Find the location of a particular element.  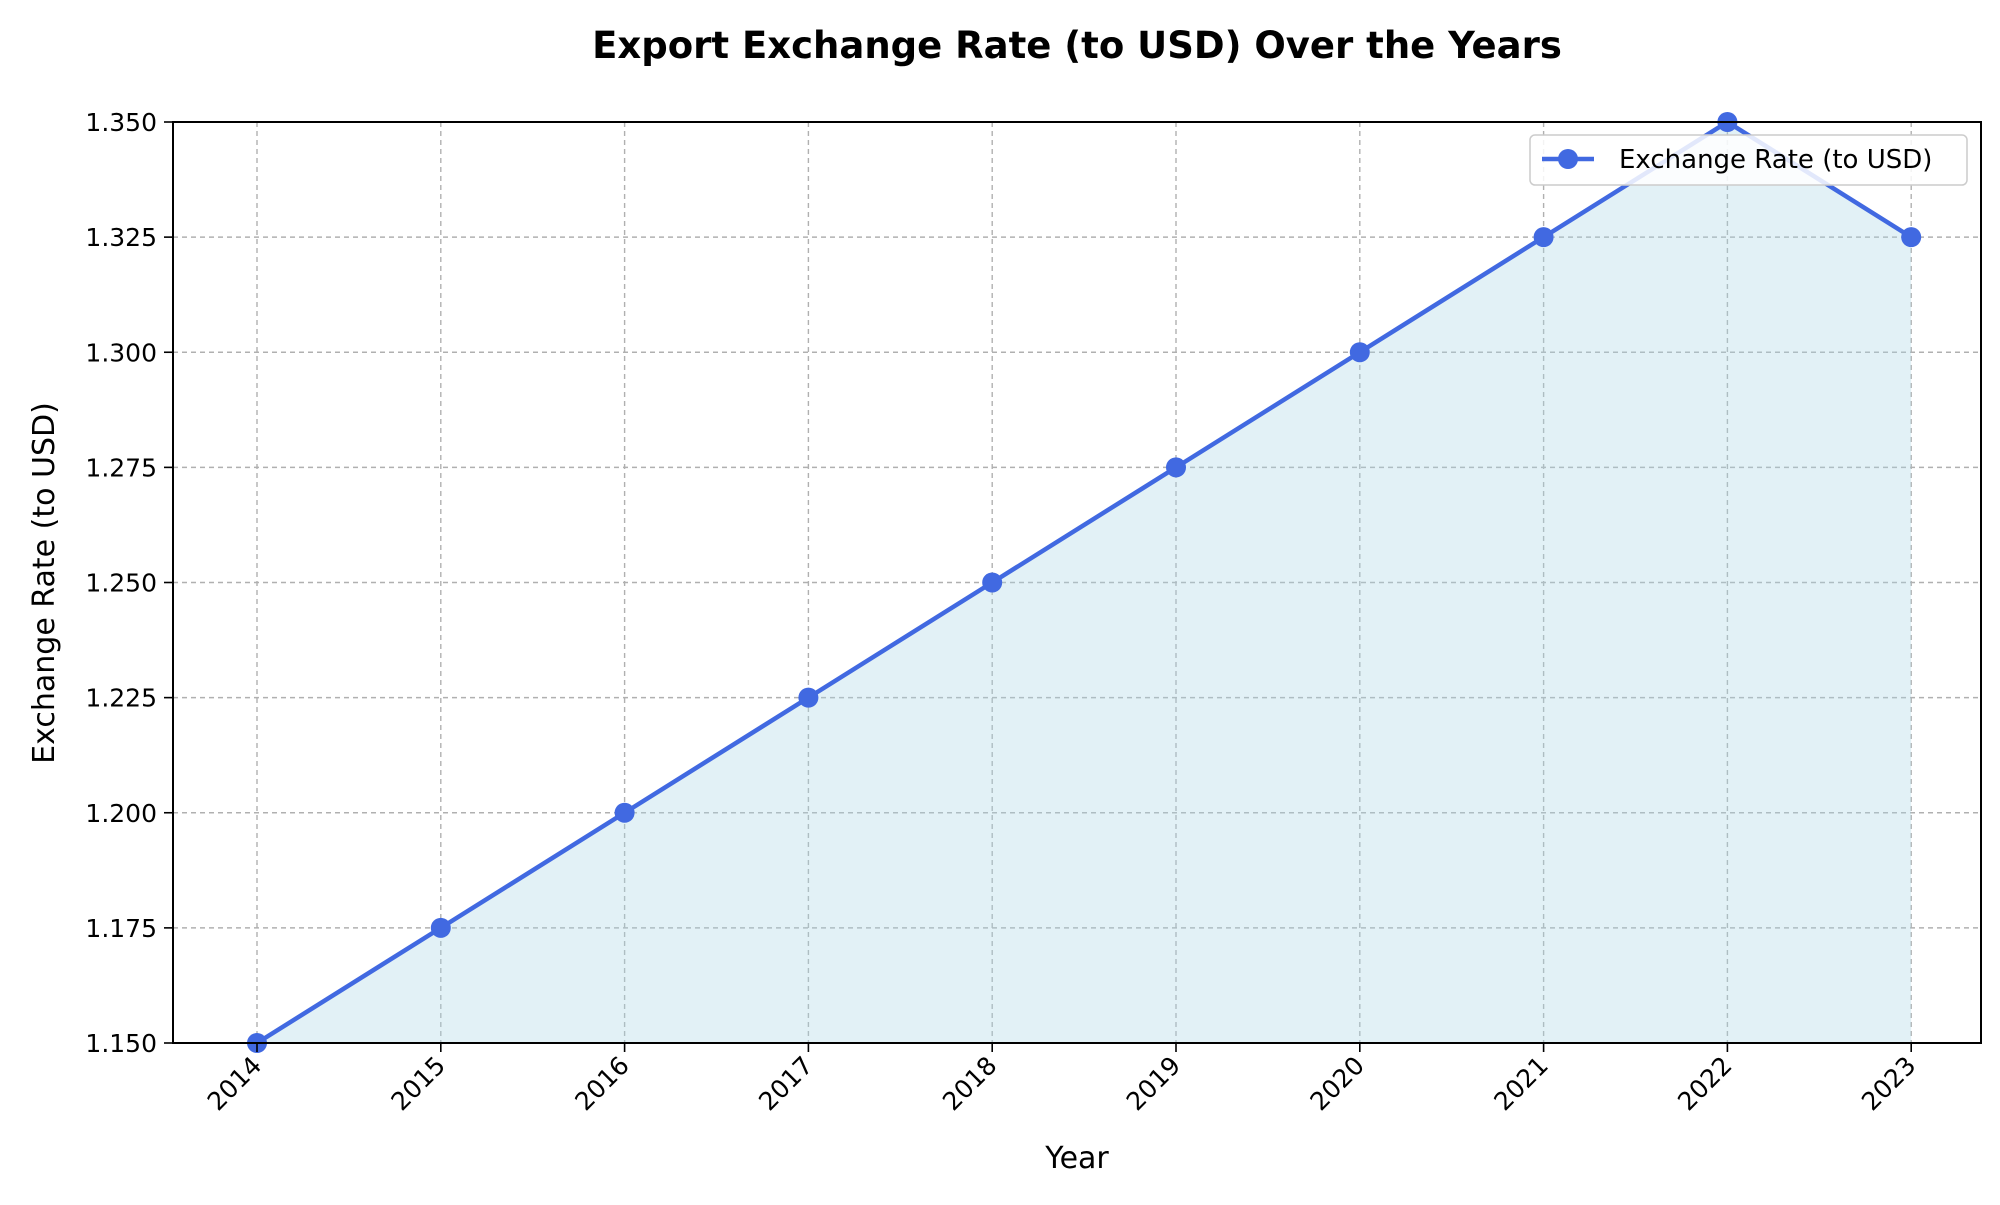

y-tick-label: 1.300 is located at coordinates (121, 352).